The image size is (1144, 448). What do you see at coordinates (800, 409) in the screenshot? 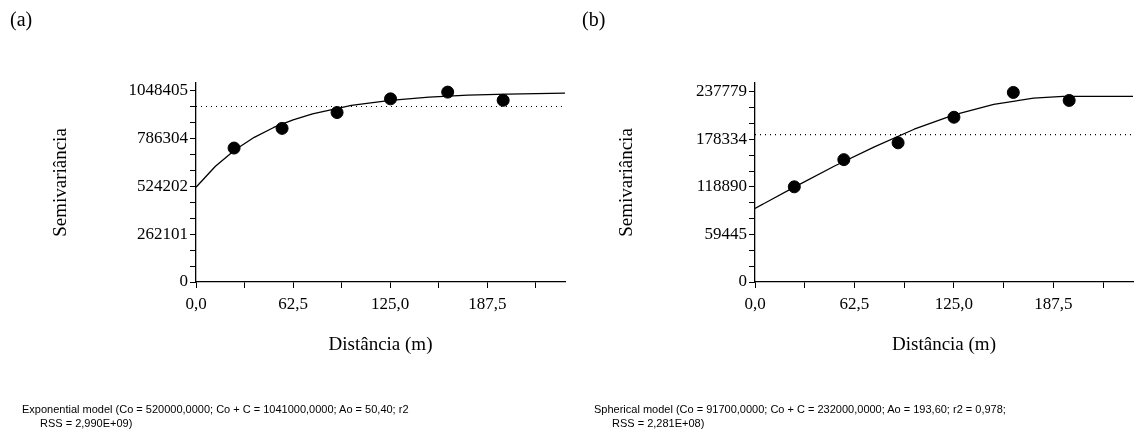
I see `text: Spherical model (Co = 91700,0000; Co + C = 232000,0000; Ao = 193,60; r2 = 0,978;` at bounding box center [800, 409].